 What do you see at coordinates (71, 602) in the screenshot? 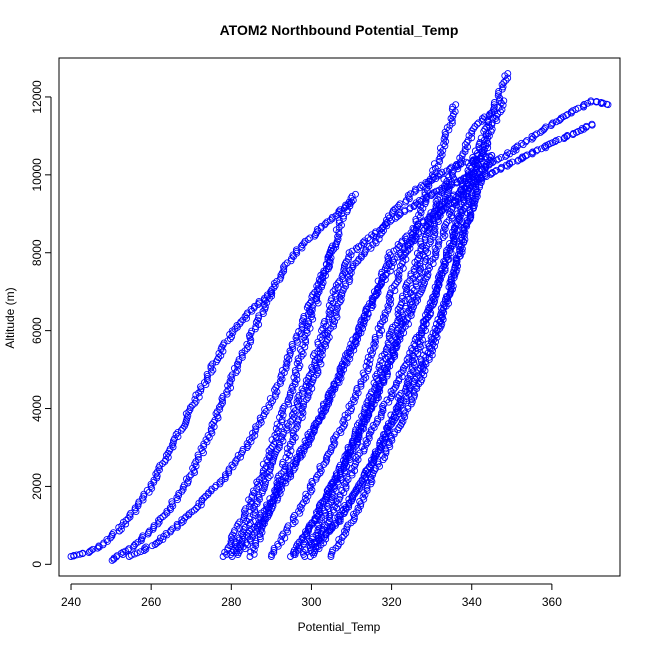
I see `x-tick-label: 240` at bounding box center [71, 602].